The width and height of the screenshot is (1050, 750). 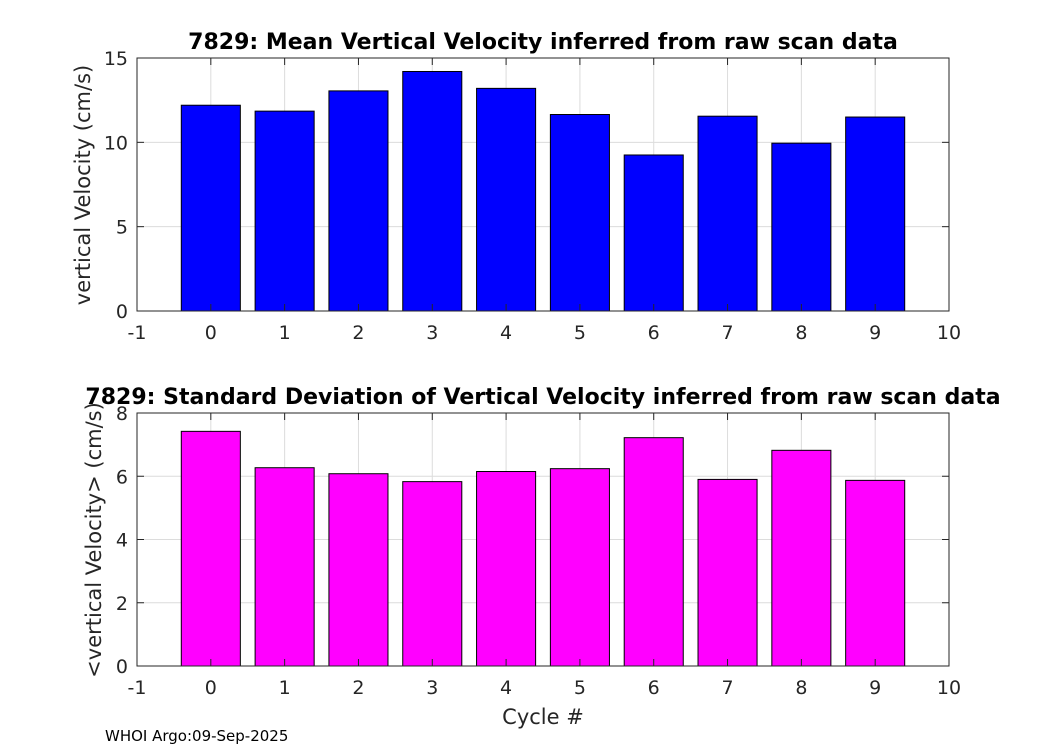 What do you see at coordinates (94, 540) in the screenshot?
I see `y-axis-label: <vertical Velocity> (cm/s)` at bounding box center [94, 540].